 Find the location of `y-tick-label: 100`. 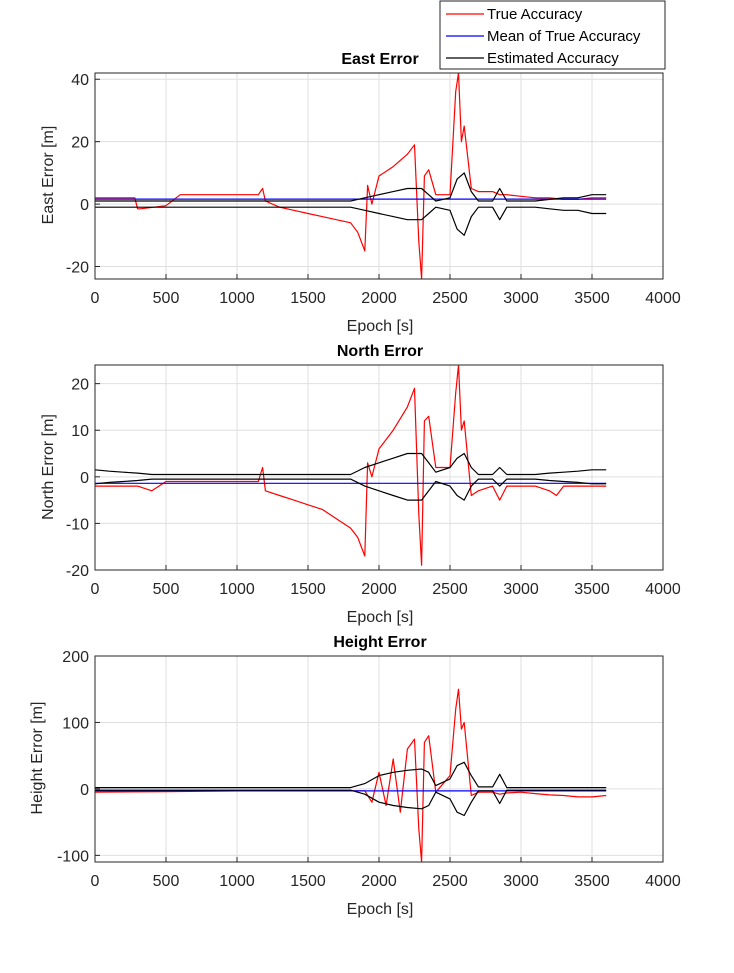

y-tick-label: 100 is located at coordinates (75, 723).